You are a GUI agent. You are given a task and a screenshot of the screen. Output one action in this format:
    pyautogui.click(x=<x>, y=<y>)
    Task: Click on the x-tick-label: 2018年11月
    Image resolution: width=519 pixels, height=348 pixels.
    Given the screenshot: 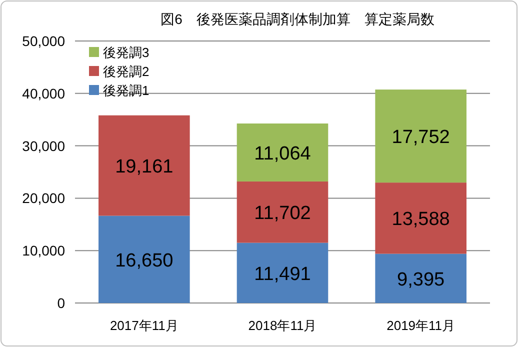 What is the action you would take?
    pyautogui.click(x=282, y=325)
    